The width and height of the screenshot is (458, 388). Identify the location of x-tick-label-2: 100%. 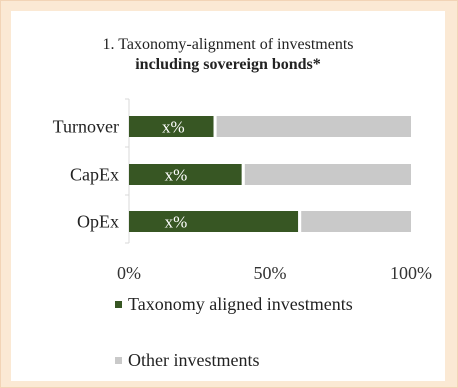
(411, 273).